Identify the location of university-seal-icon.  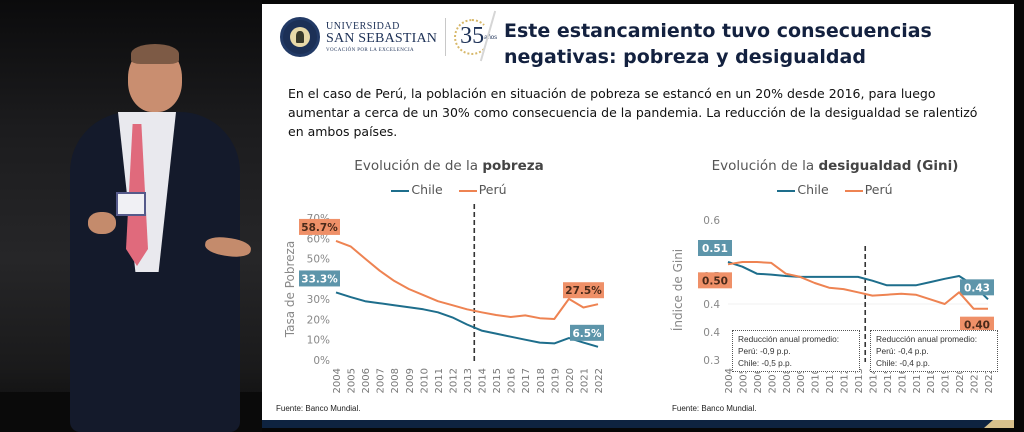
(300, 37).